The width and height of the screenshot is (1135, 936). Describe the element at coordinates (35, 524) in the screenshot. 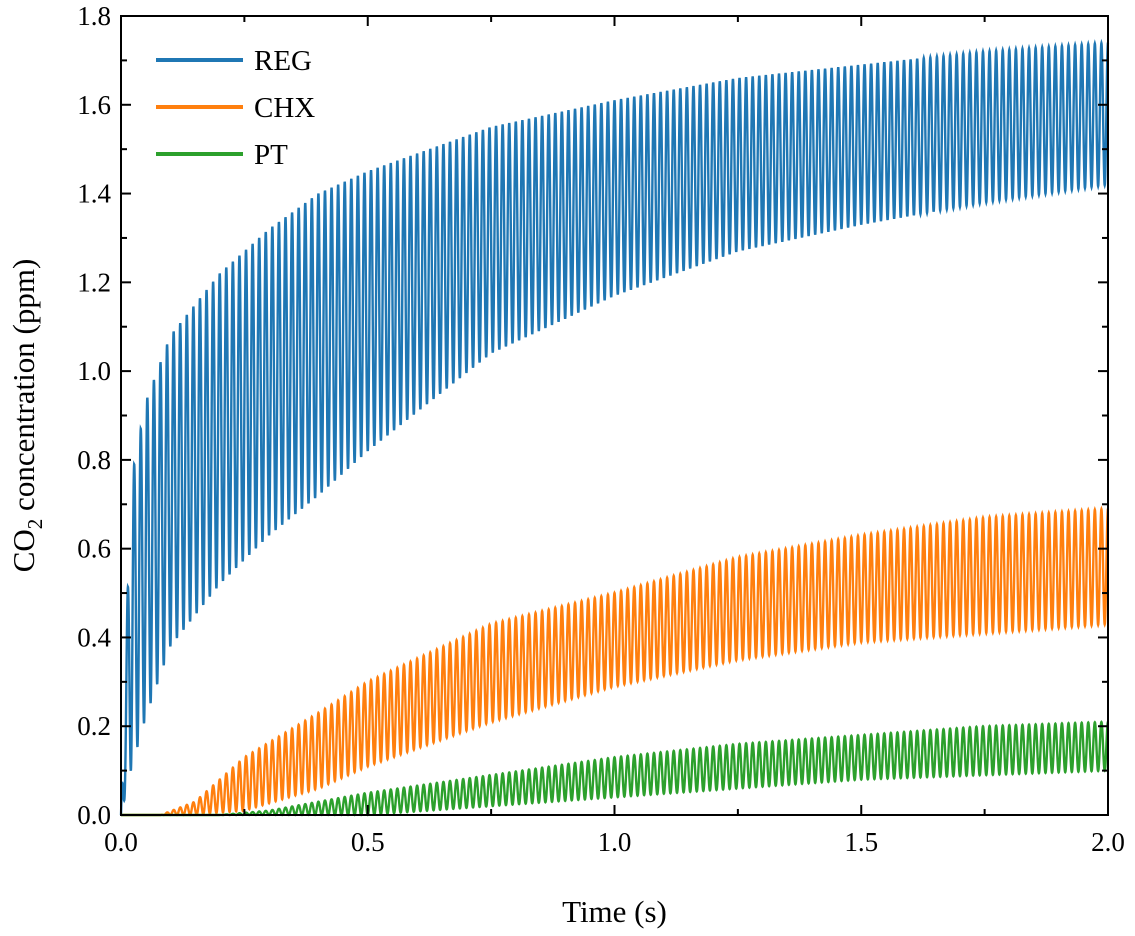

I see `y-axis-title-subscript: 2` at that location.